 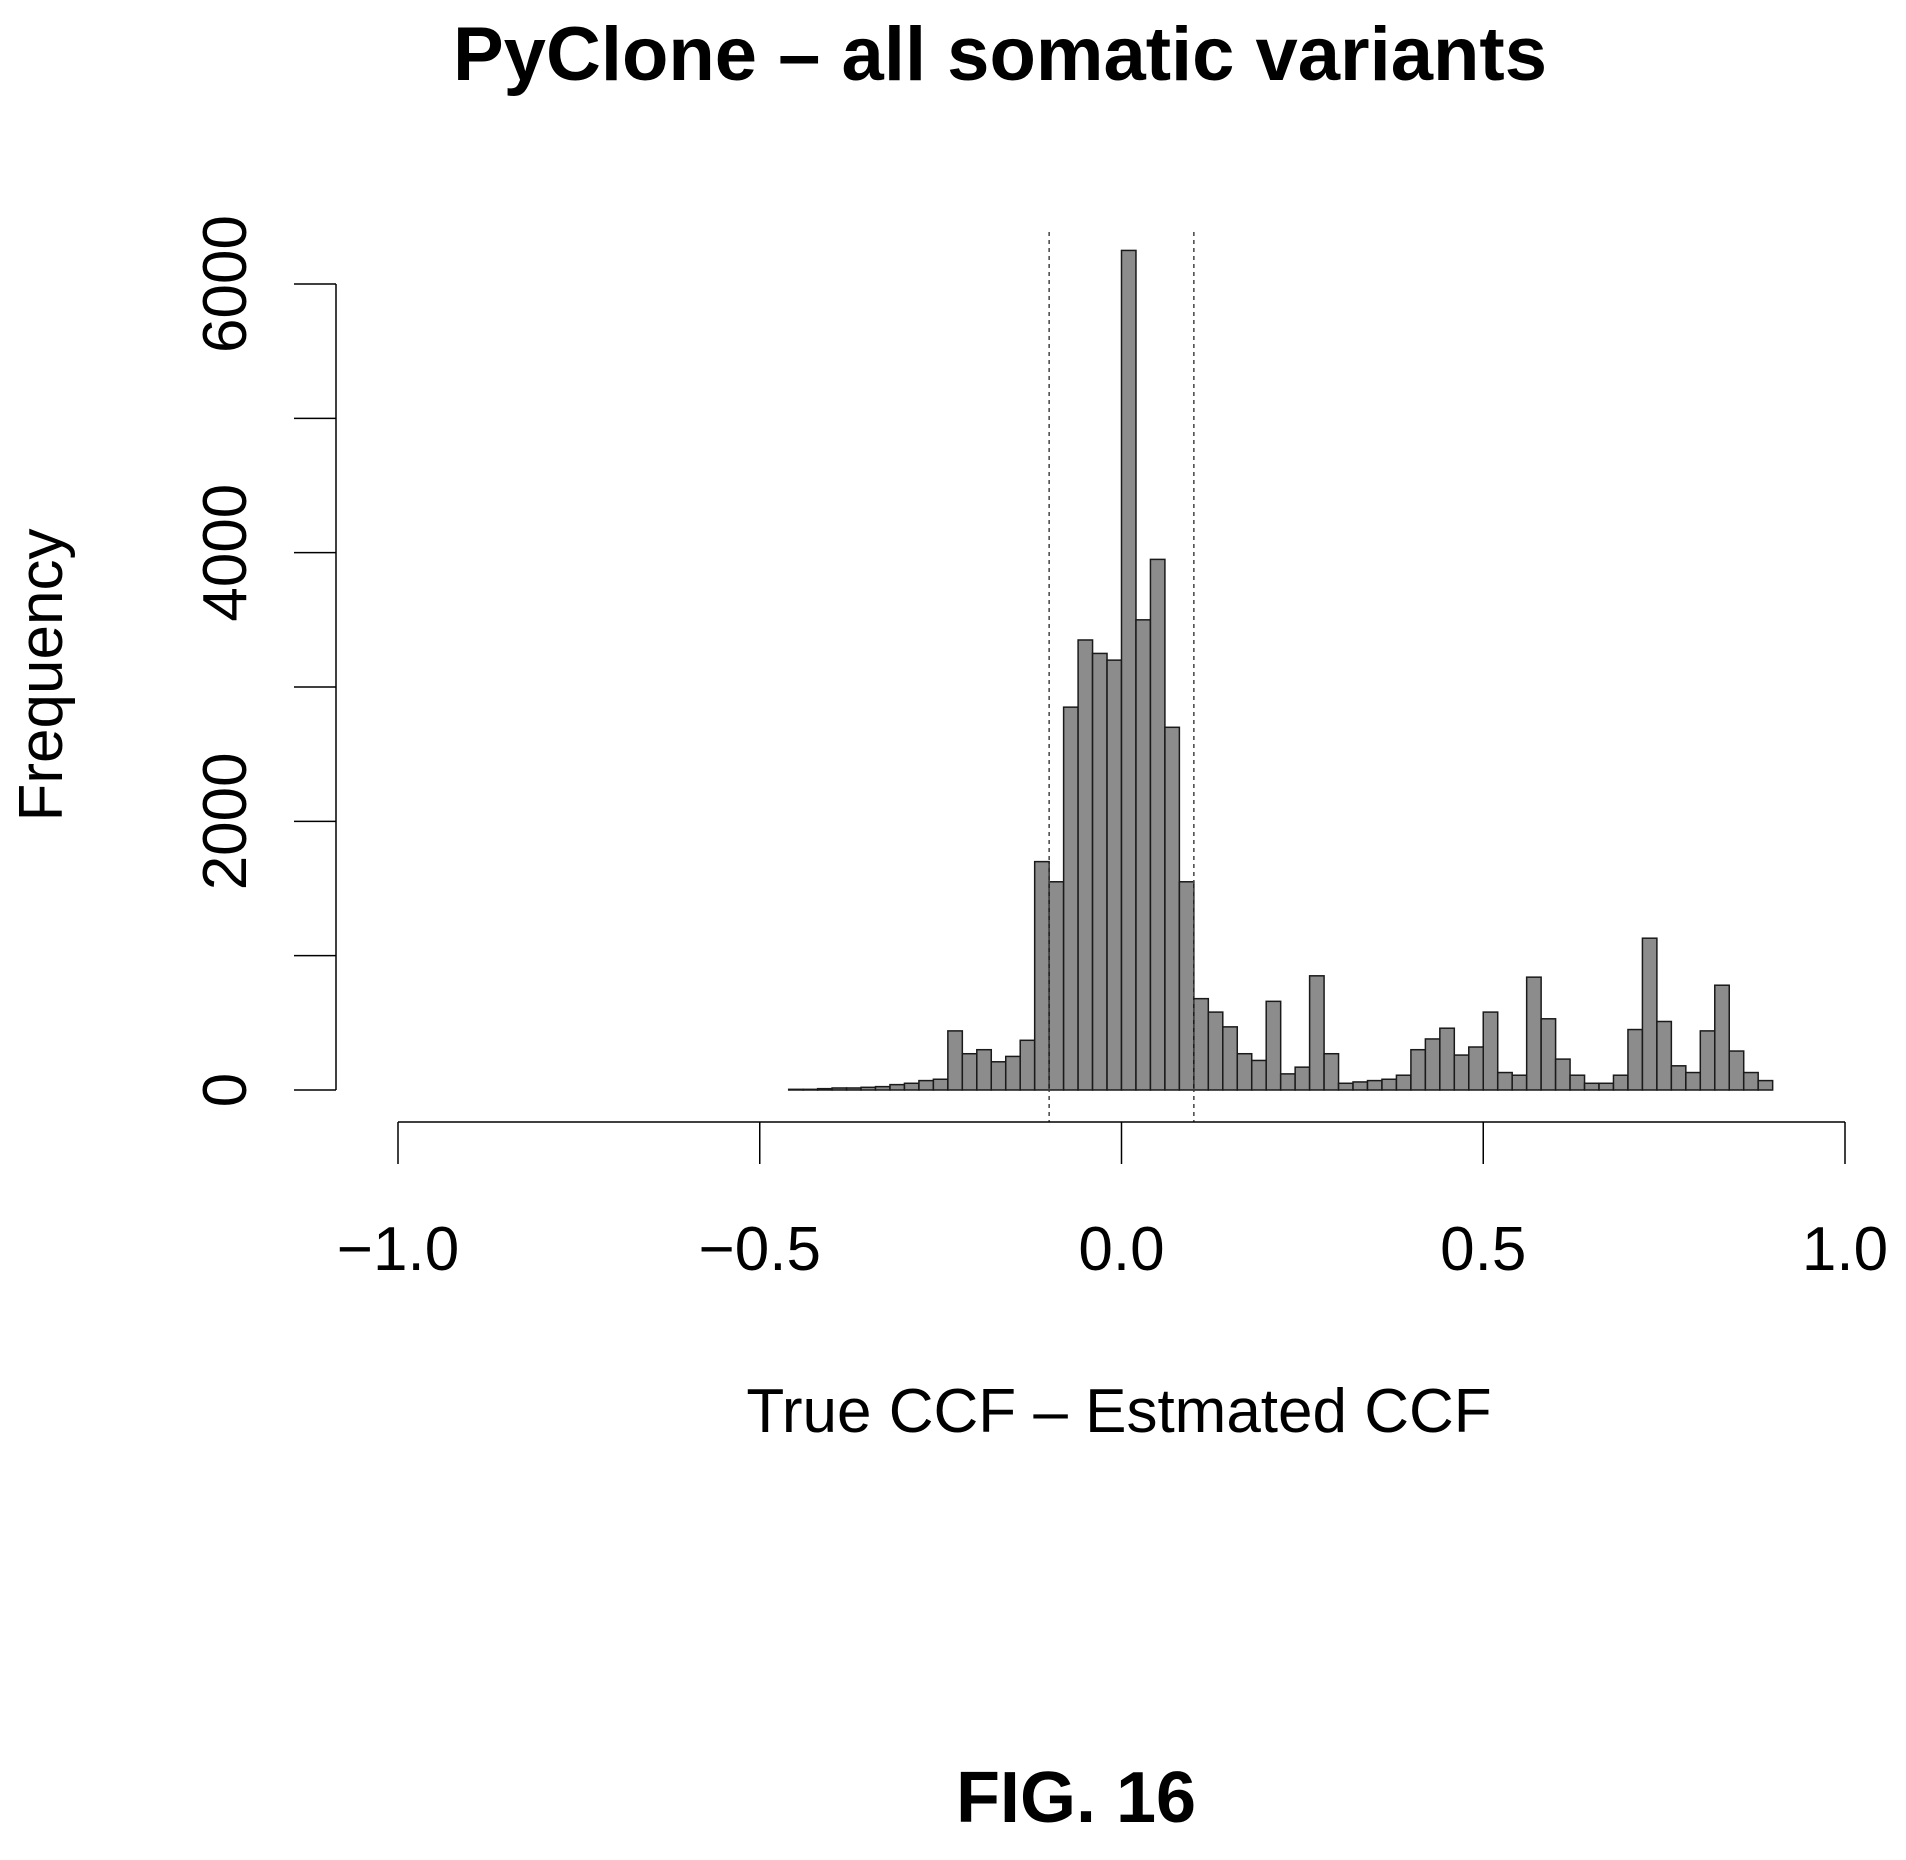 What do you see at coordinates (264, 661) in the screenshot?
I see `y-axis: 0 2000 4000 6000` at bounding box center [264, 661].